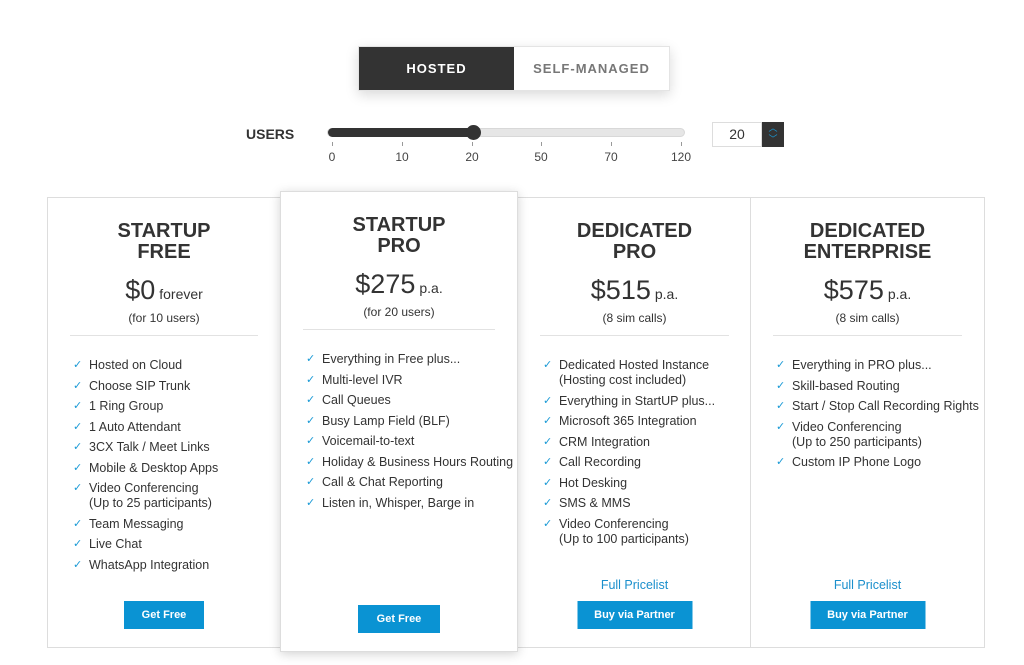 The image size is (1024, 665). I want to click on feature-item: Mobile & Desktop Apps, so click(176, 468).